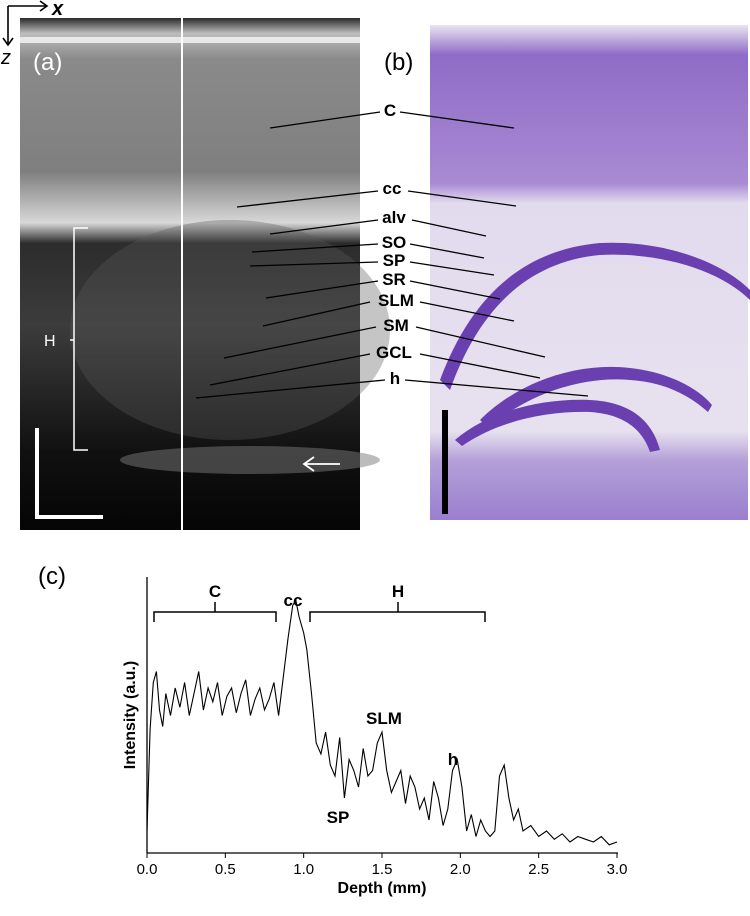  I want to click on annotation-SLM: SLM, so click(384, 718).